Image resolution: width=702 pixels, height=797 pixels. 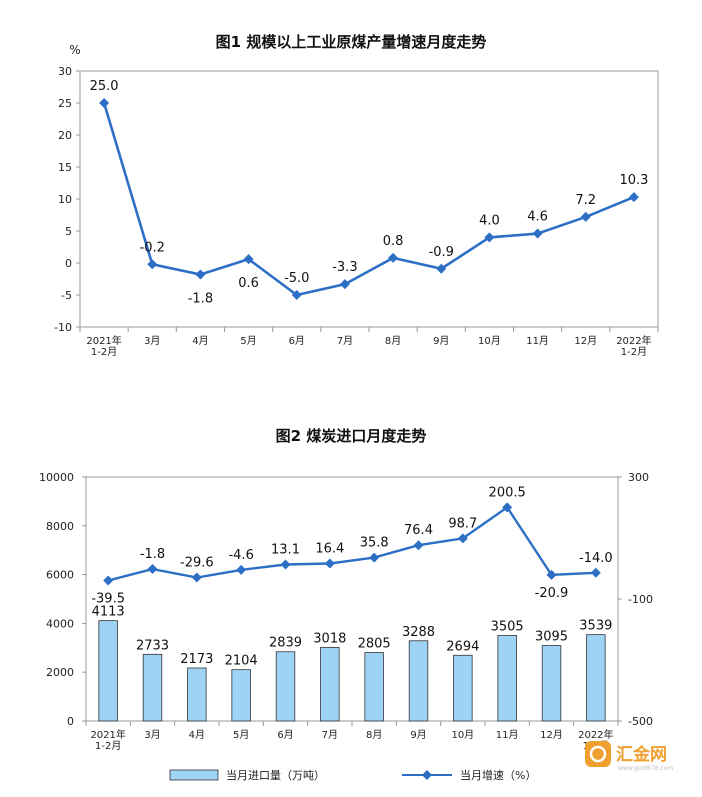 I want to click on chart-2-x-tick-4: 6月, so click(x=285, y=735).